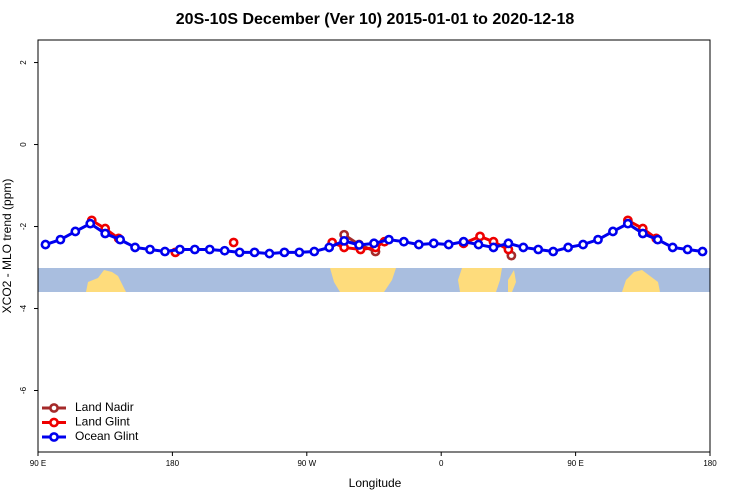 This screenshot has width=750, height=500. I want to click on y-axis-label: XCO2 - MLO trend (ppm), so click(7, 246).